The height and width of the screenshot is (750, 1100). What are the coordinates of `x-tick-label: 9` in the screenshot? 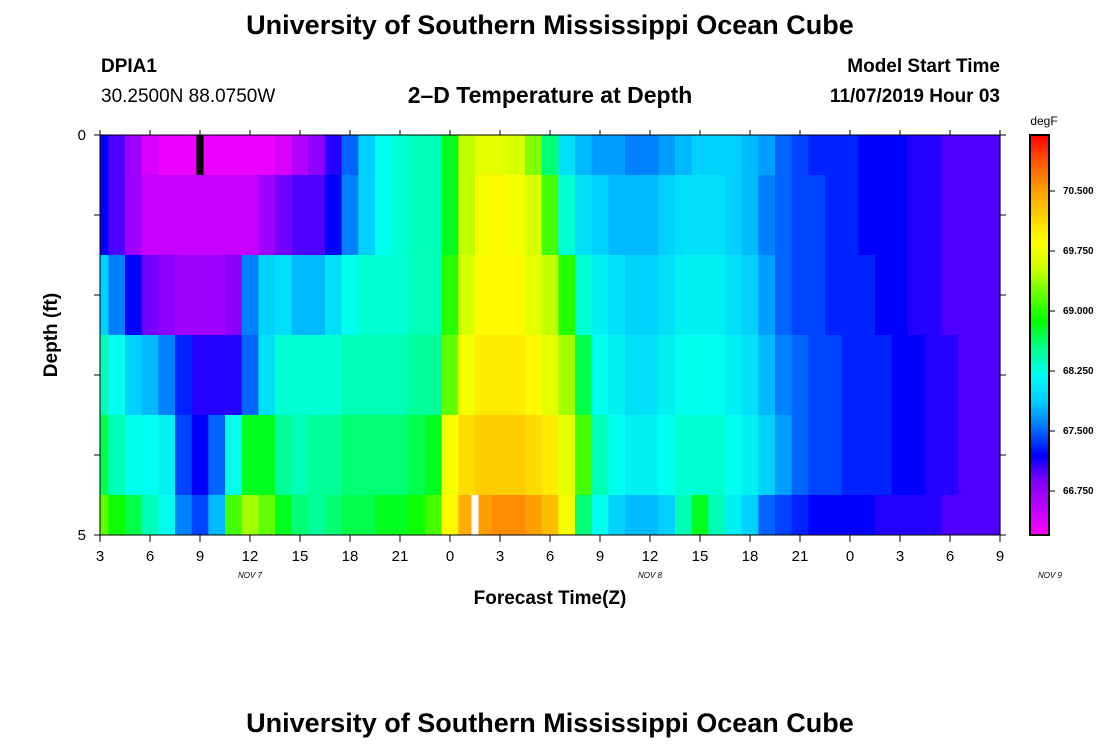 It's located at (600, 556).